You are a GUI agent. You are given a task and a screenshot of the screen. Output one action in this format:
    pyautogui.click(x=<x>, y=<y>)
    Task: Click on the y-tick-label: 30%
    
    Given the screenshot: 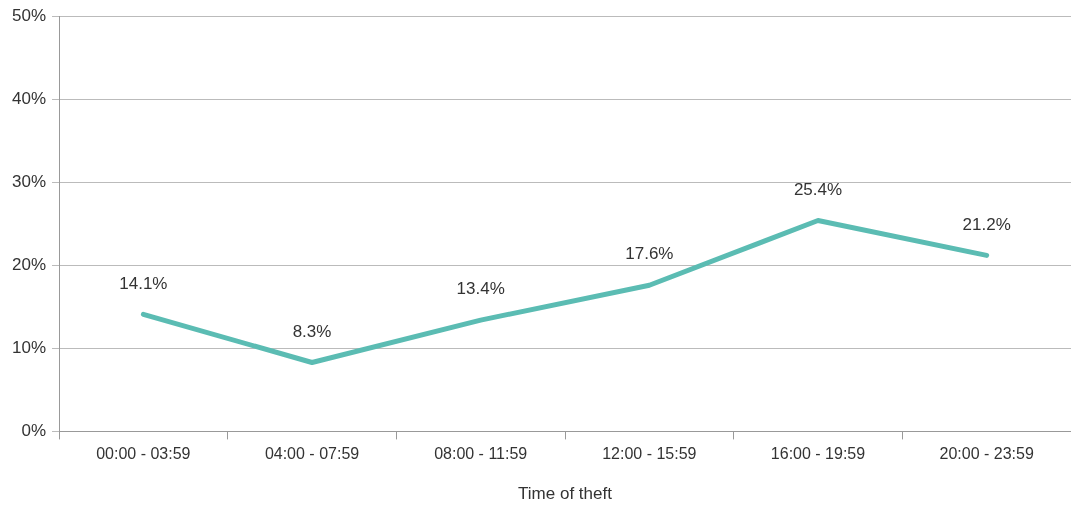 What is the action you would take?
    pyautogui.click(x=29, y=181)
    